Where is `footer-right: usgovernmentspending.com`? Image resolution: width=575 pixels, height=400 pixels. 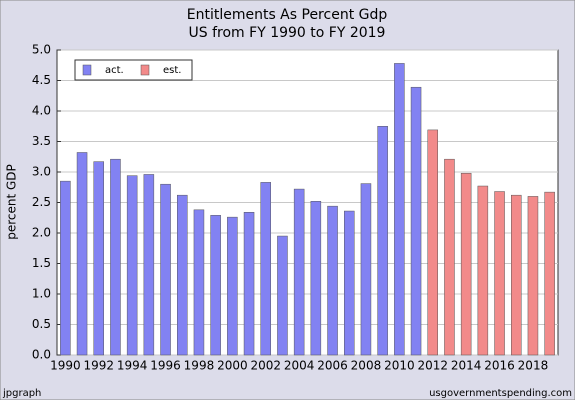 footer-right: usgovernmentspending.com is located at coordinates (500, 393).